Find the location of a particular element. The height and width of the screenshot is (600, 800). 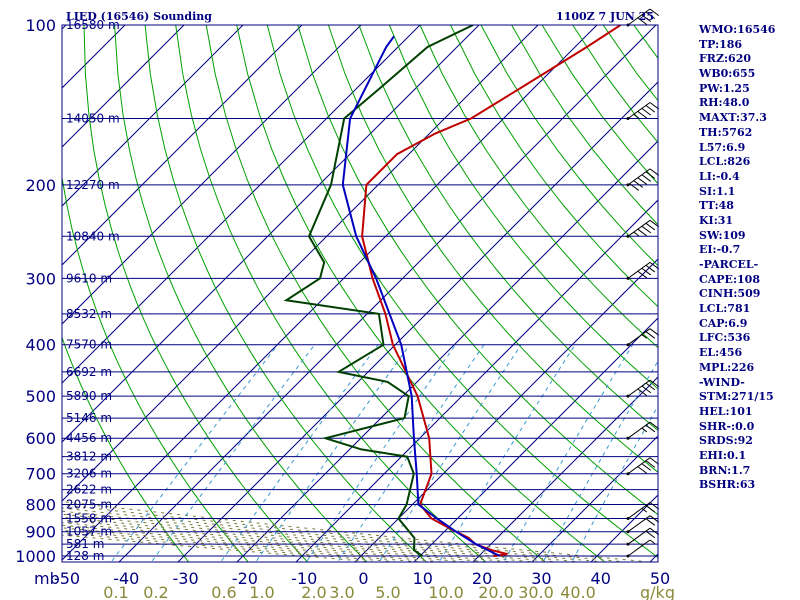

temperature-tick-label: -10 is located at coordinates (304, 578).